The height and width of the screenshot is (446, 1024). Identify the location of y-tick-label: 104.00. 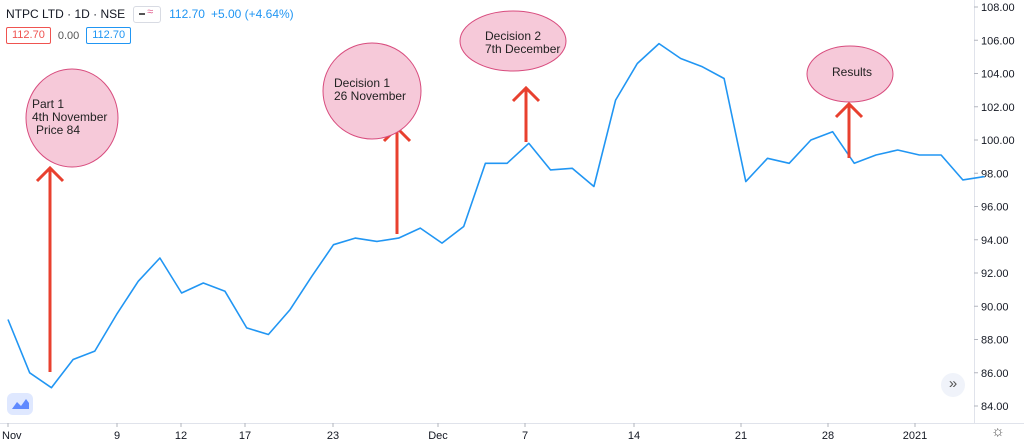
(998, 75).